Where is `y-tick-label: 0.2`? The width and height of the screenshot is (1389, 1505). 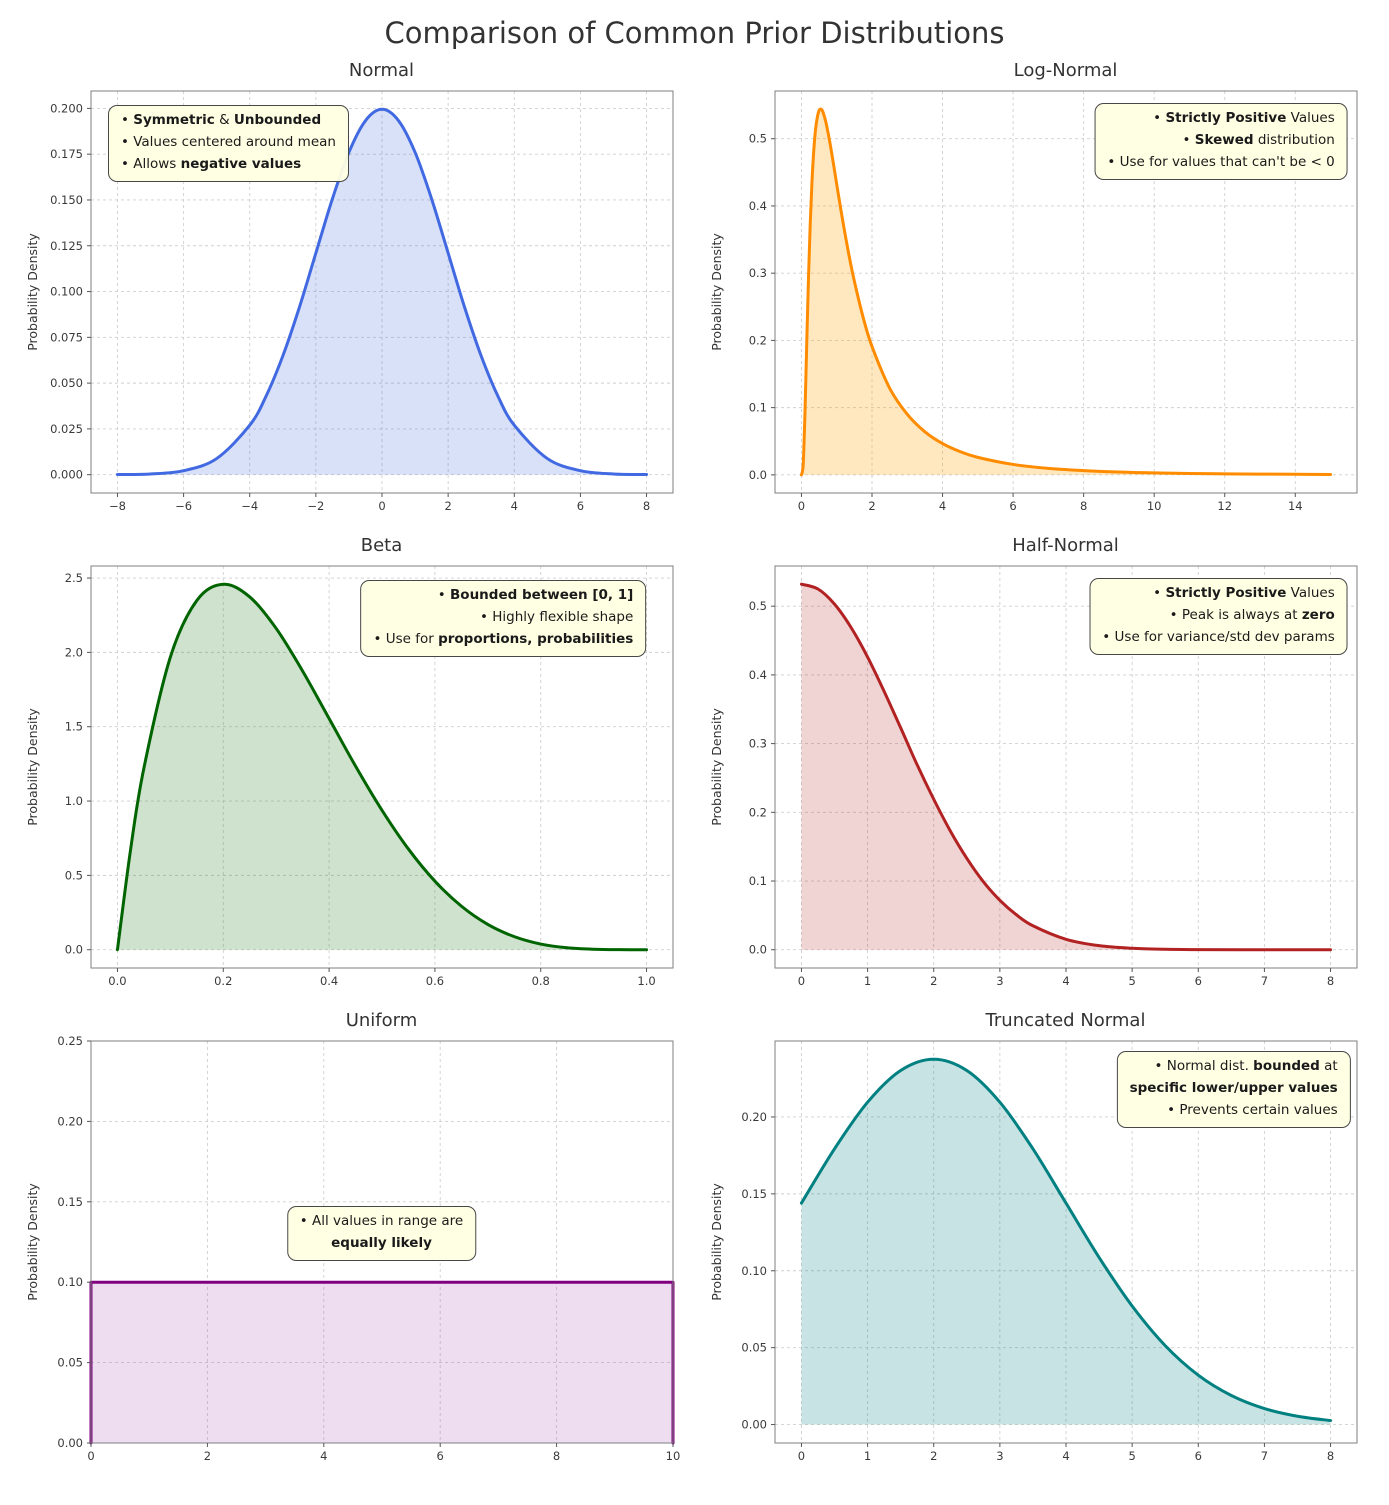 y-tick-label: 0.2 is located at coordinates (757, 812).